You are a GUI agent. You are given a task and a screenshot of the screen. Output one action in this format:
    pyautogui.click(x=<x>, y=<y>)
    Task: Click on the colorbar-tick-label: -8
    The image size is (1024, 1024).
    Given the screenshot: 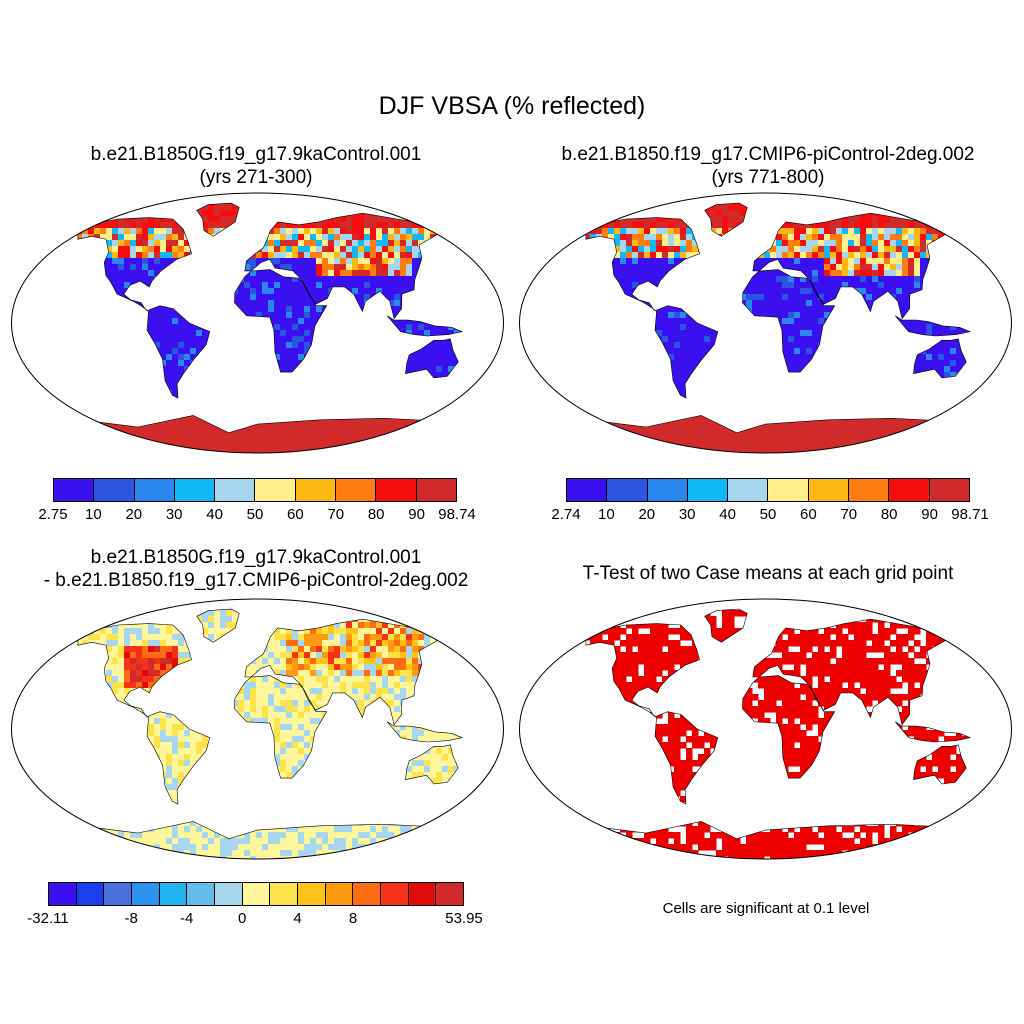 What is the action you would take?
    pyautogui.click(x=131, y=918)
    